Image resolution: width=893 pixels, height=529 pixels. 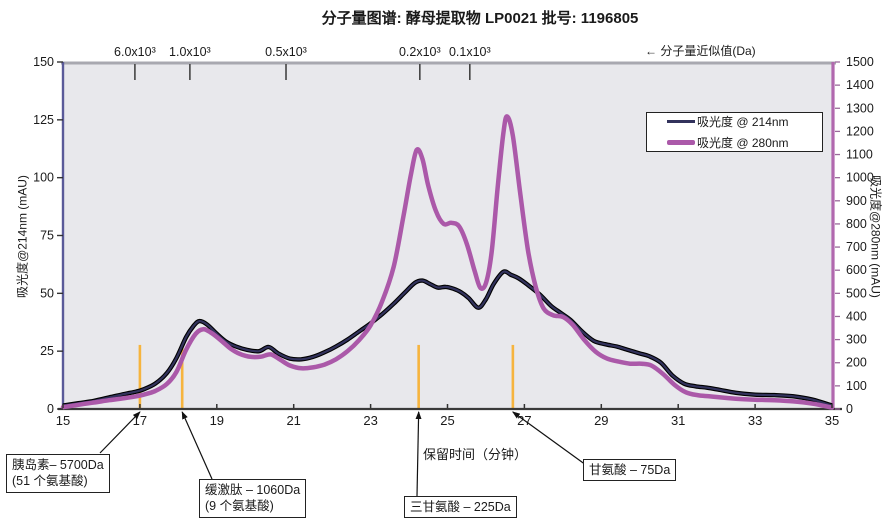 I want to click on annotation-insulin: 胰岛素– 5700Da (51 个氨基酸), so click(x=58, y=473).